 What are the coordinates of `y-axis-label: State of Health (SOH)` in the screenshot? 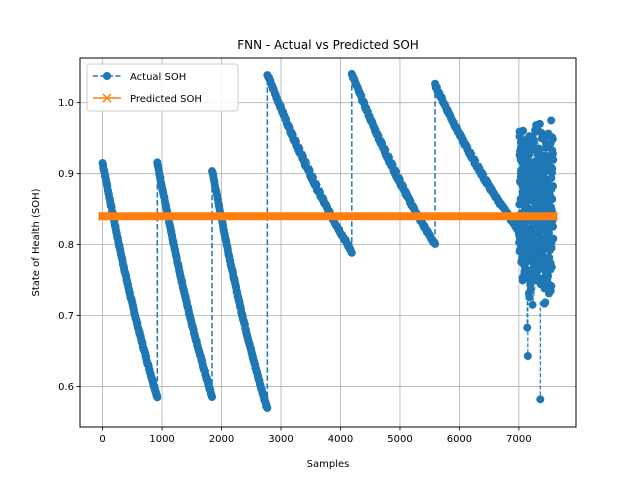 It's located at (36, 242).